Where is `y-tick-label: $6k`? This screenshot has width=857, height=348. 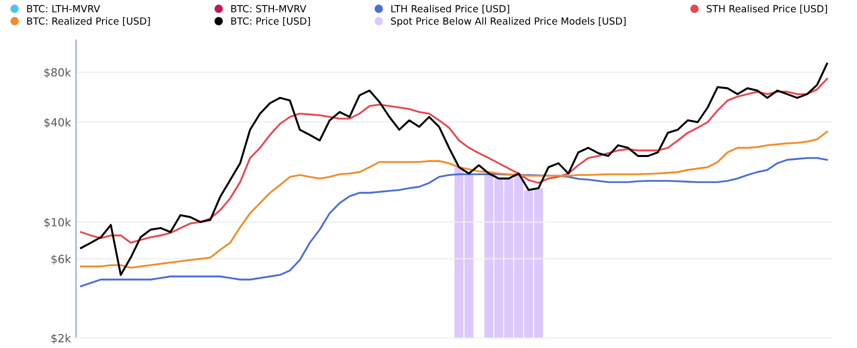 y-tick-label: $6k is located at coordinates (61, 259).